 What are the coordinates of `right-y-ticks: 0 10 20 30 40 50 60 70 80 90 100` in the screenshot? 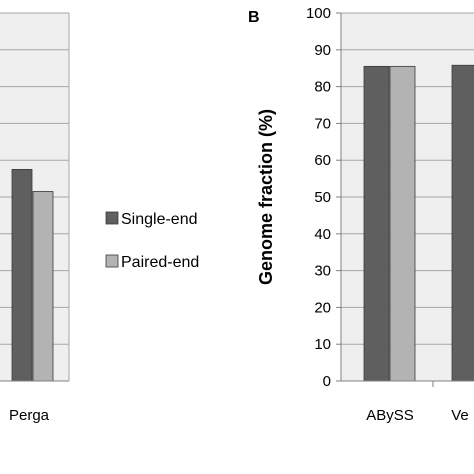 It's located at (323, 197).